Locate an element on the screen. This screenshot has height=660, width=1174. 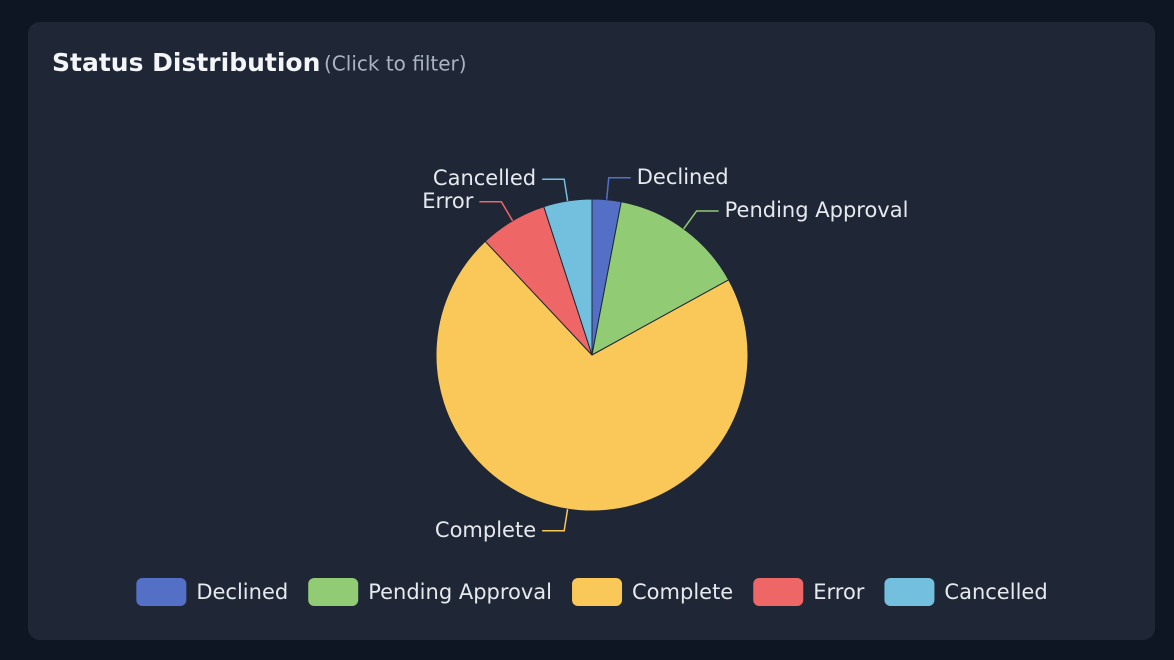
legend-label: Complete is located at coordinates (682, 592).